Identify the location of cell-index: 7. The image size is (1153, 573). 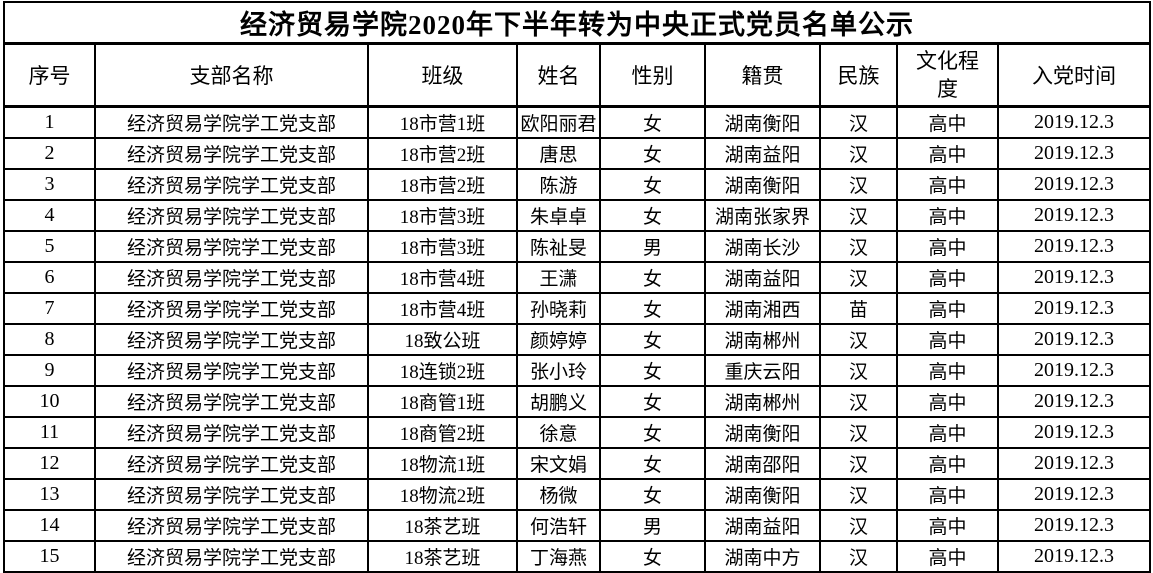
(49, 308).